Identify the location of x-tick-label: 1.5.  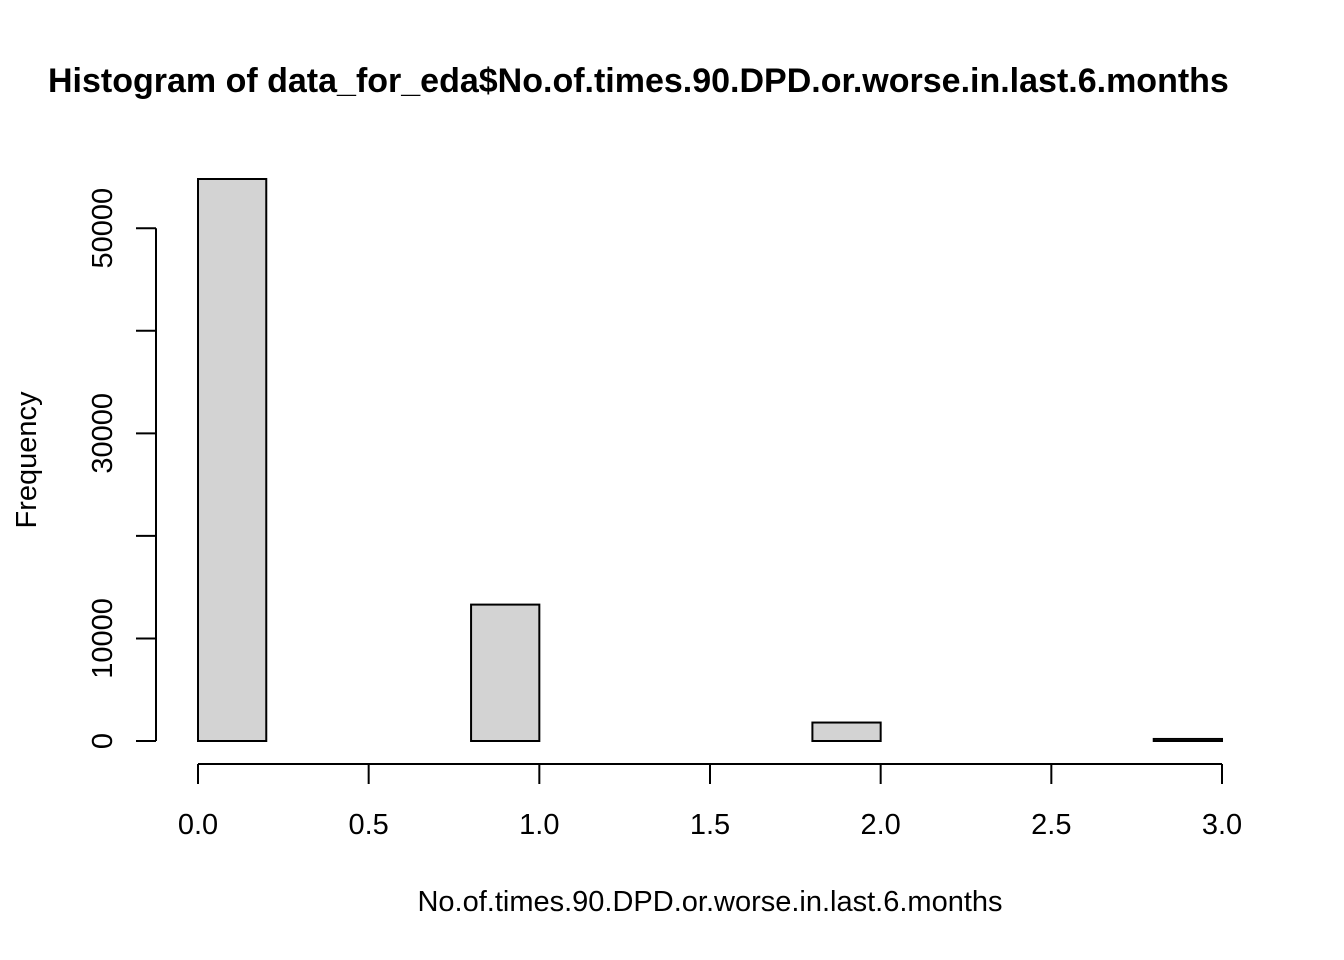
(710, 825).